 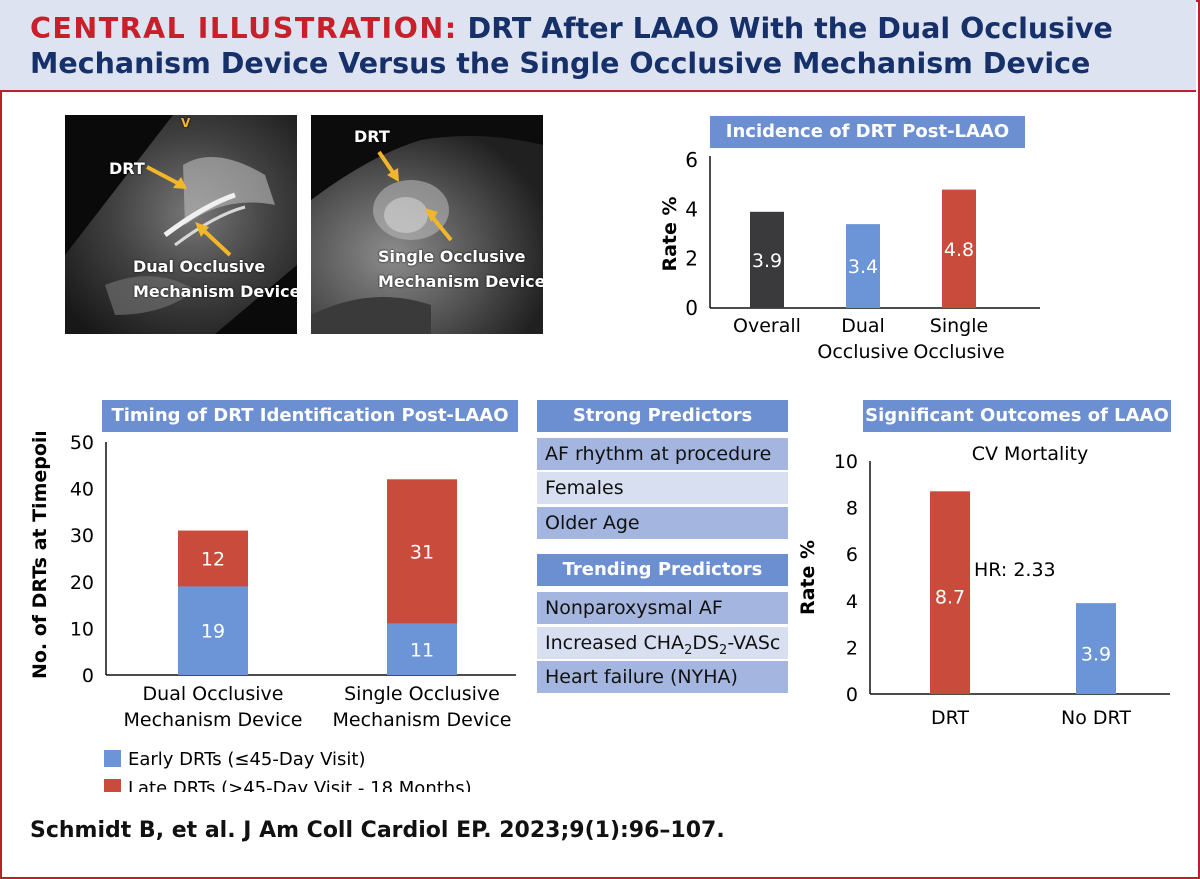 What do you see at coordinates (852, 509) in the screenshot?
I see `y-tick-label: 8` at bounding box center [852, 509].